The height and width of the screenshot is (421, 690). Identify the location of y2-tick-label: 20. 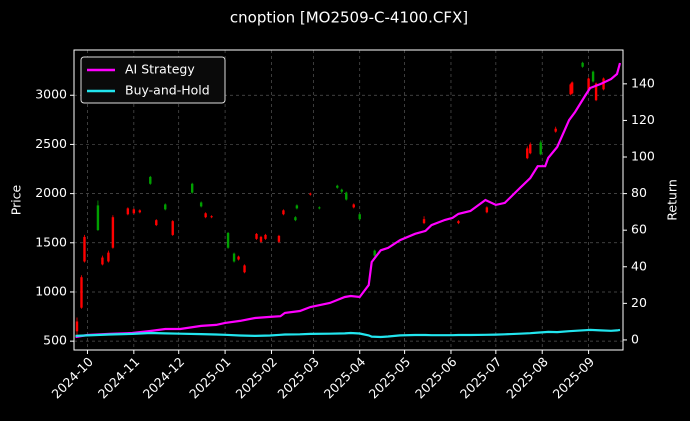
(639, 302).